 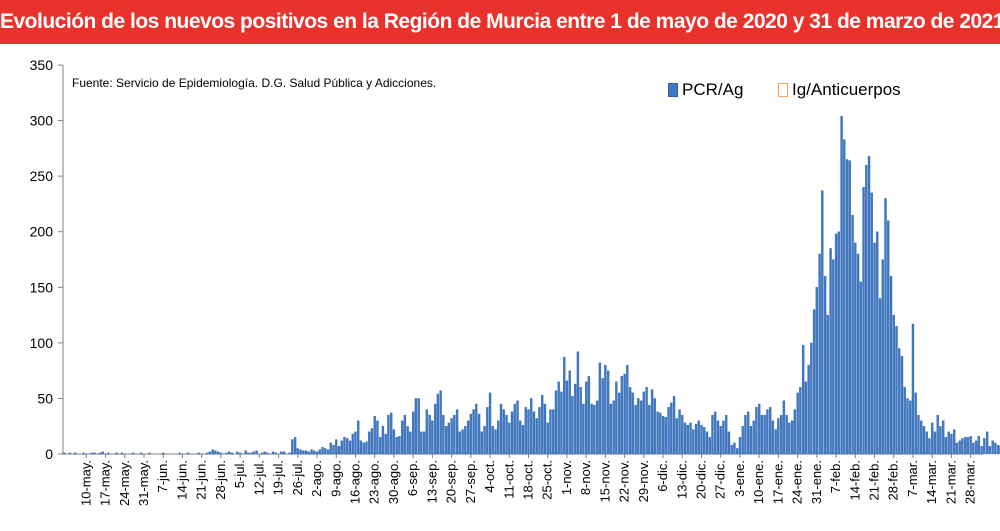 What do you see at coordinates (777, 482) in the screenshot?
I see `x-tick-label: 17-ene.` at bounding box center [777, 482].